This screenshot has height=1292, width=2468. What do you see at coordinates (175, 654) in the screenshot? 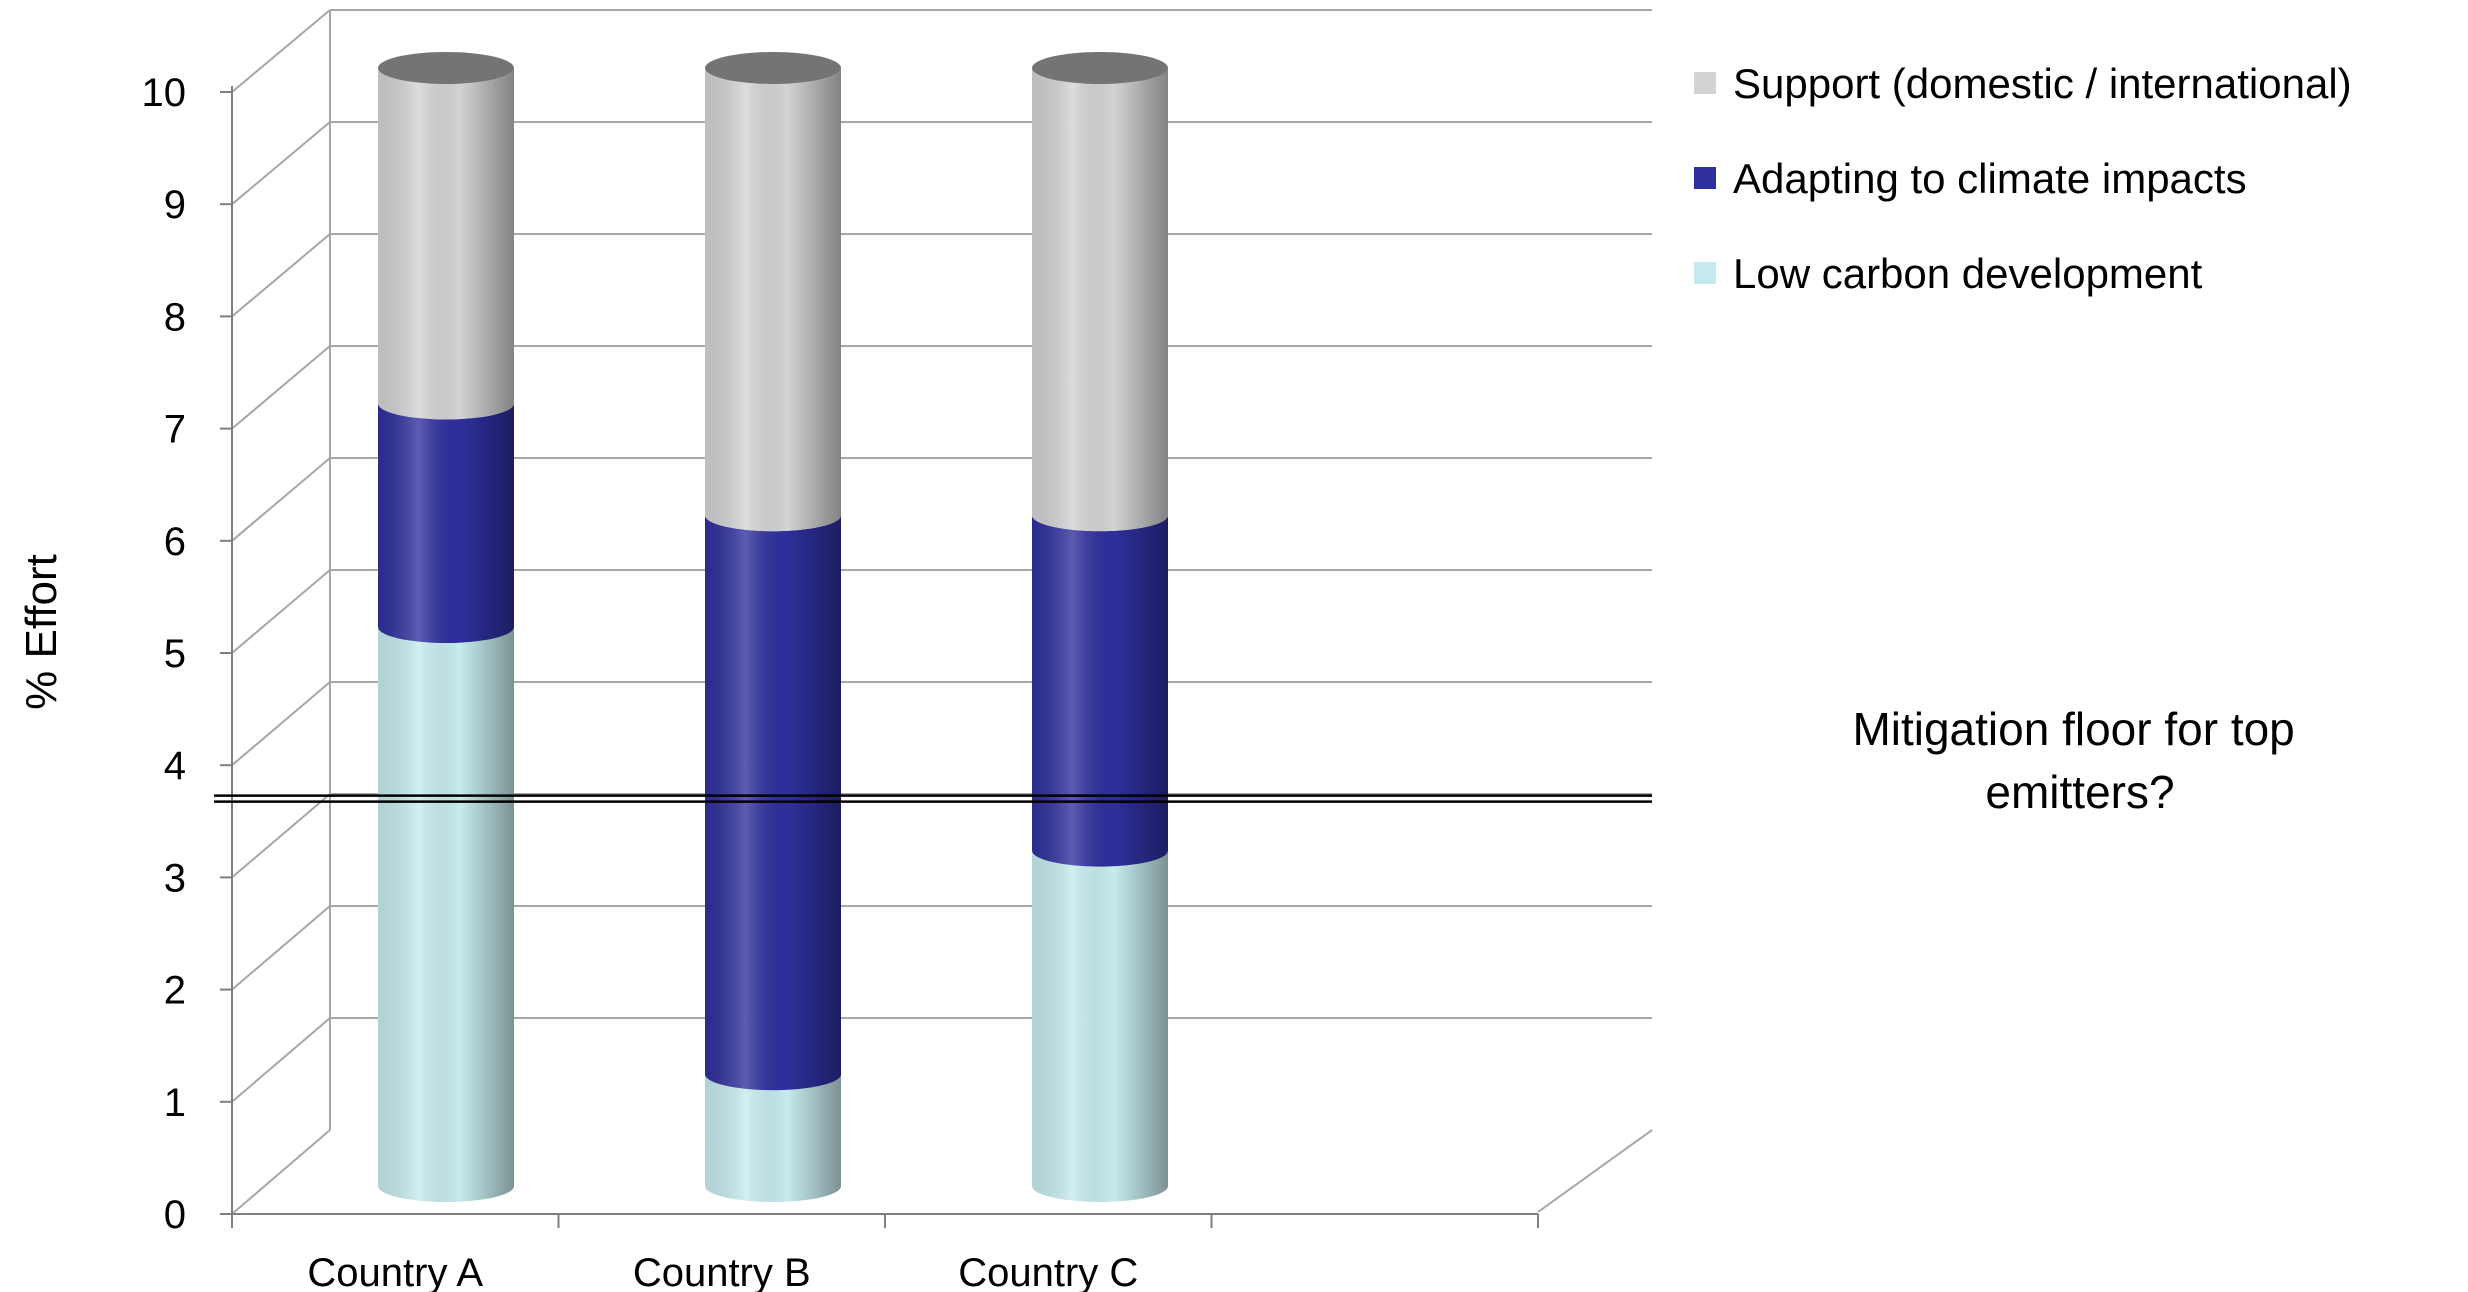
I see `y-tick-label: 5` at bounding box center [175, 654].